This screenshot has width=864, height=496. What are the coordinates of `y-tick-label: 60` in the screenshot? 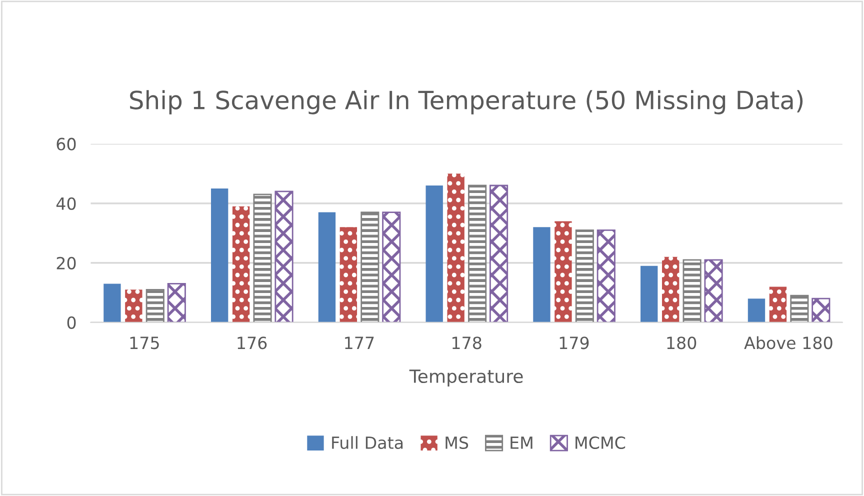 It's located at (66, 144).